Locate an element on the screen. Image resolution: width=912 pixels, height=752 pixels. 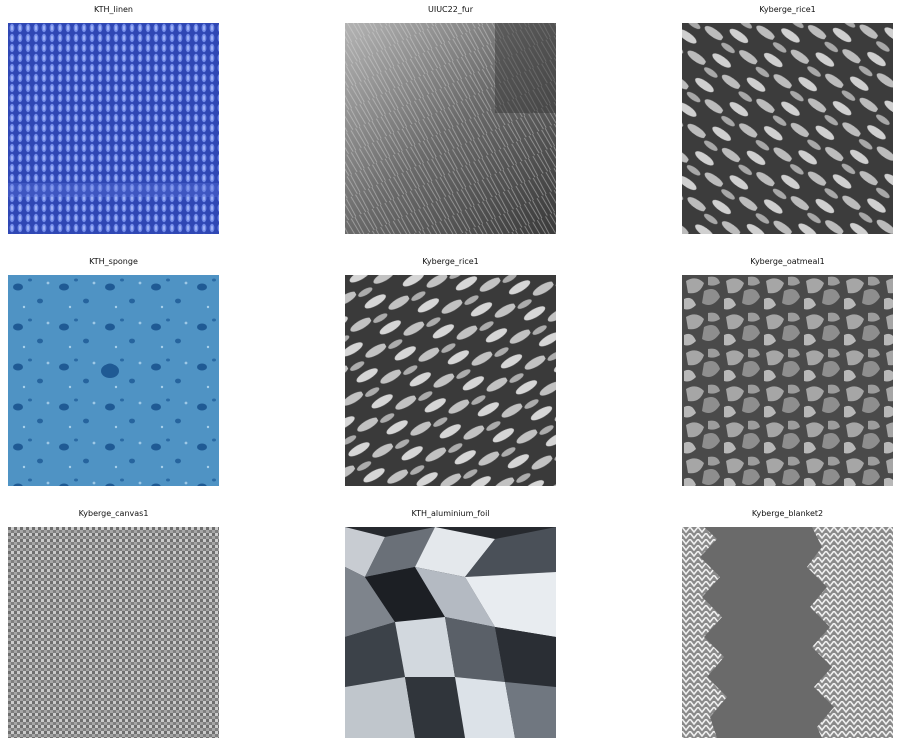
panel-title: Kyberge_blanket2 is located at coordinates (787, 513).